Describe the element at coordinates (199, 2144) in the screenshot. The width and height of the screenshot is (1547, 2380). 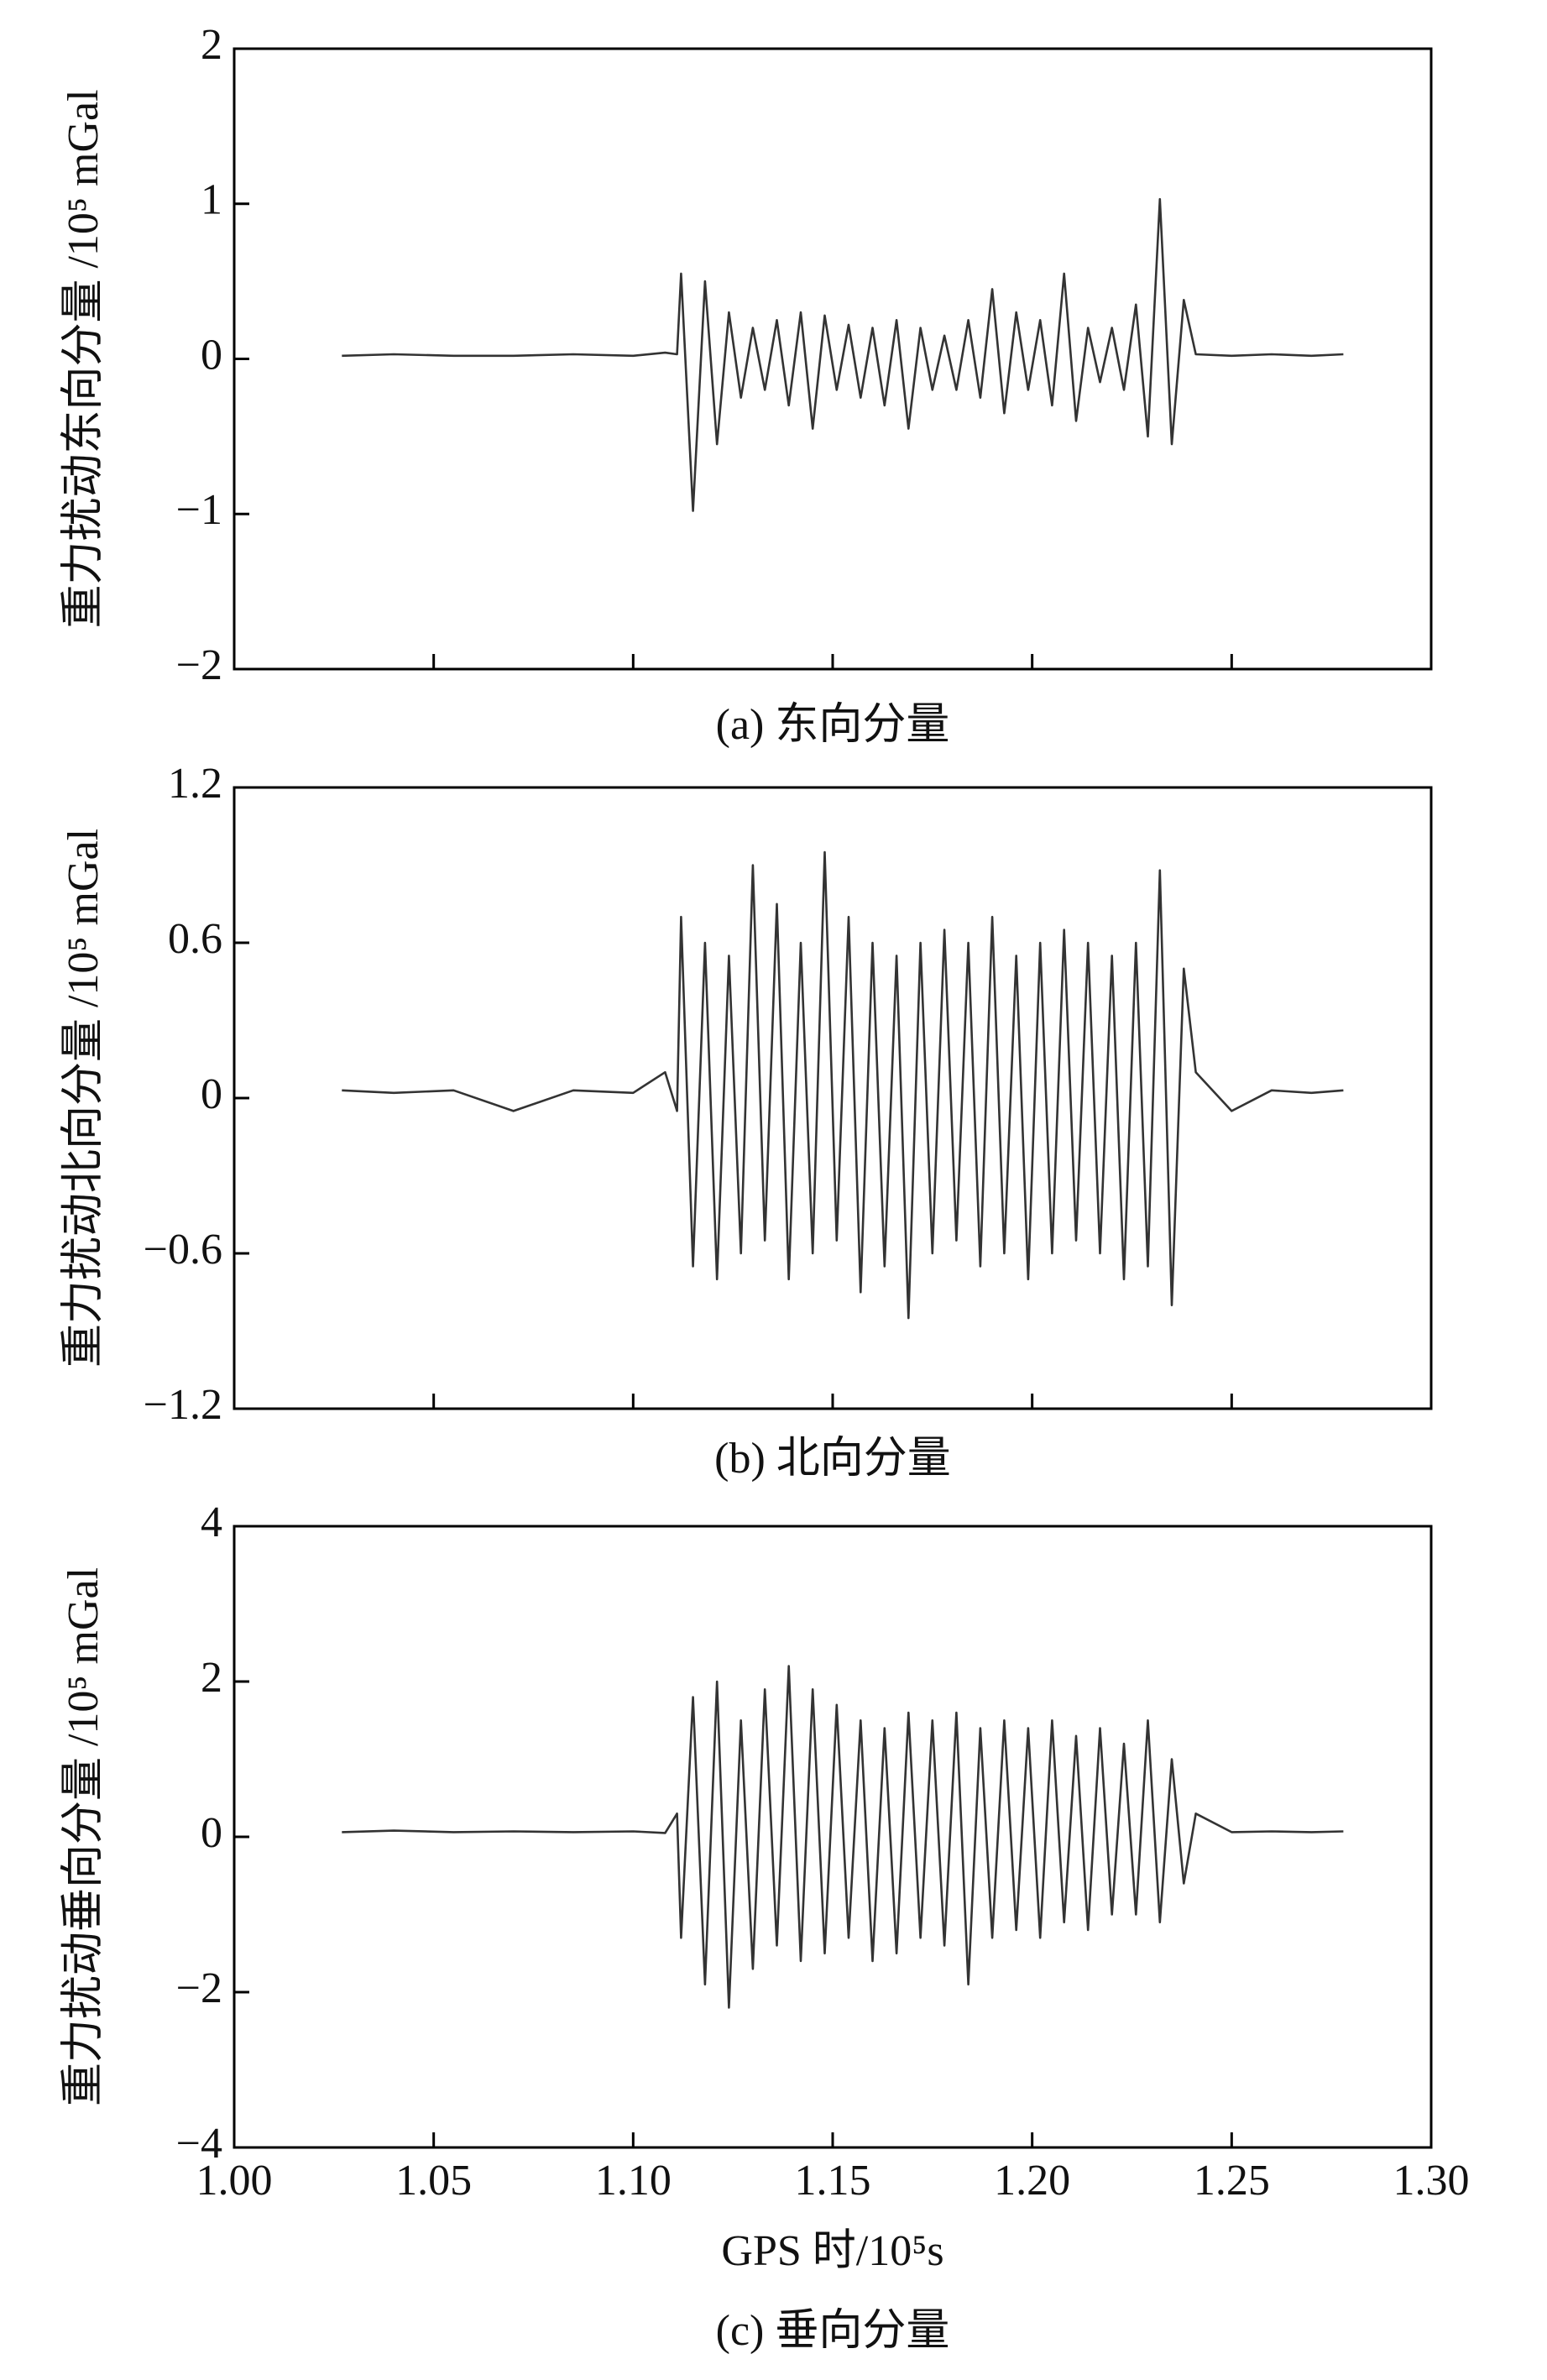
I see `y-tick-label: −4` at that location.